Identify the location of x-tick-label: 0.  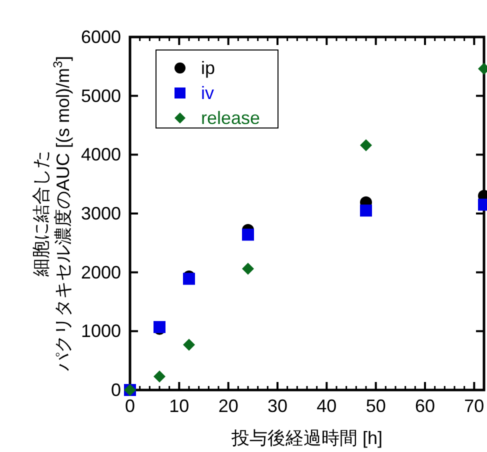
(130, 406).